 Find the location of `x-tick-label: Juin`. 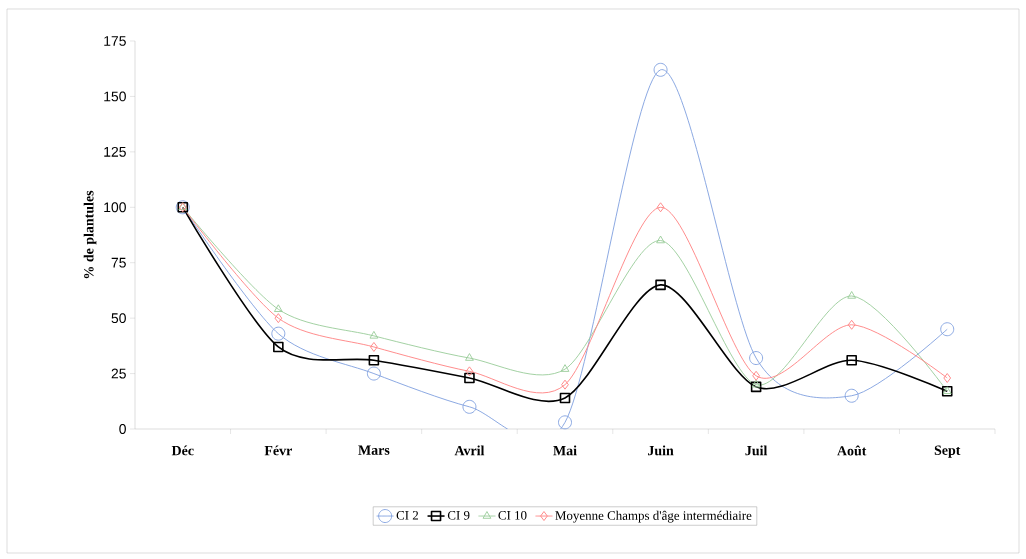

x-tick-label: Juin is located at coordinates (661, 450).